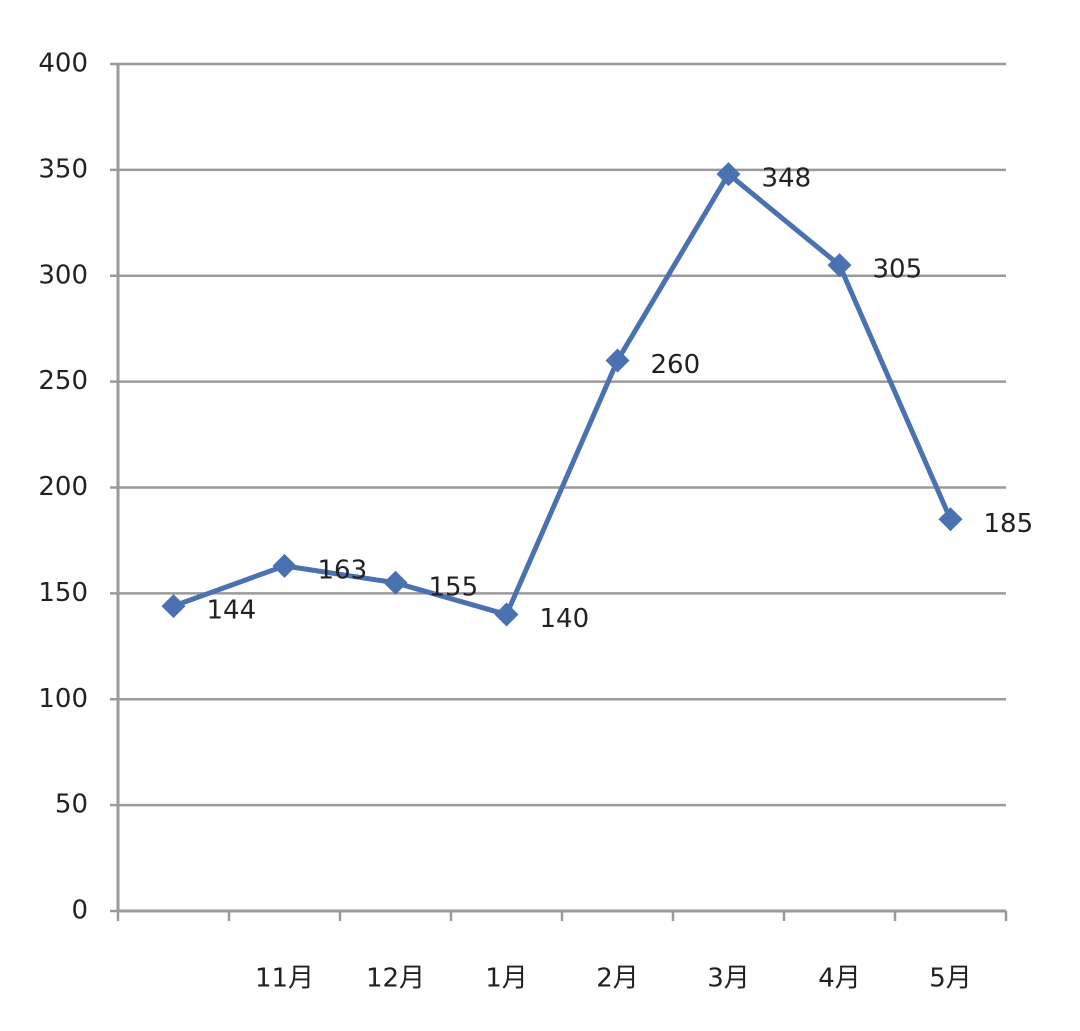  What do you see at coordinates (617, 979) in the screenshot?
I see `x-tick-label: 2月` at bounding box center [617, 979].